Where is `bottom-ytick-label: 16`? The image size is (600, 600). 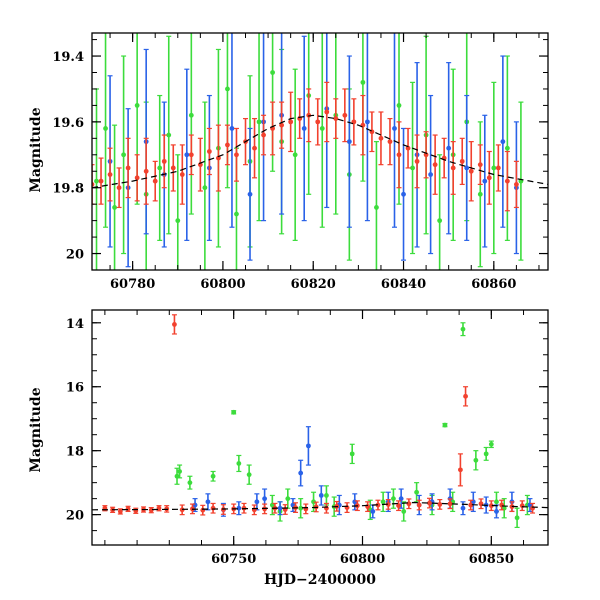 bottom-ytick-label: 16 is located at coordinates (75, 388).